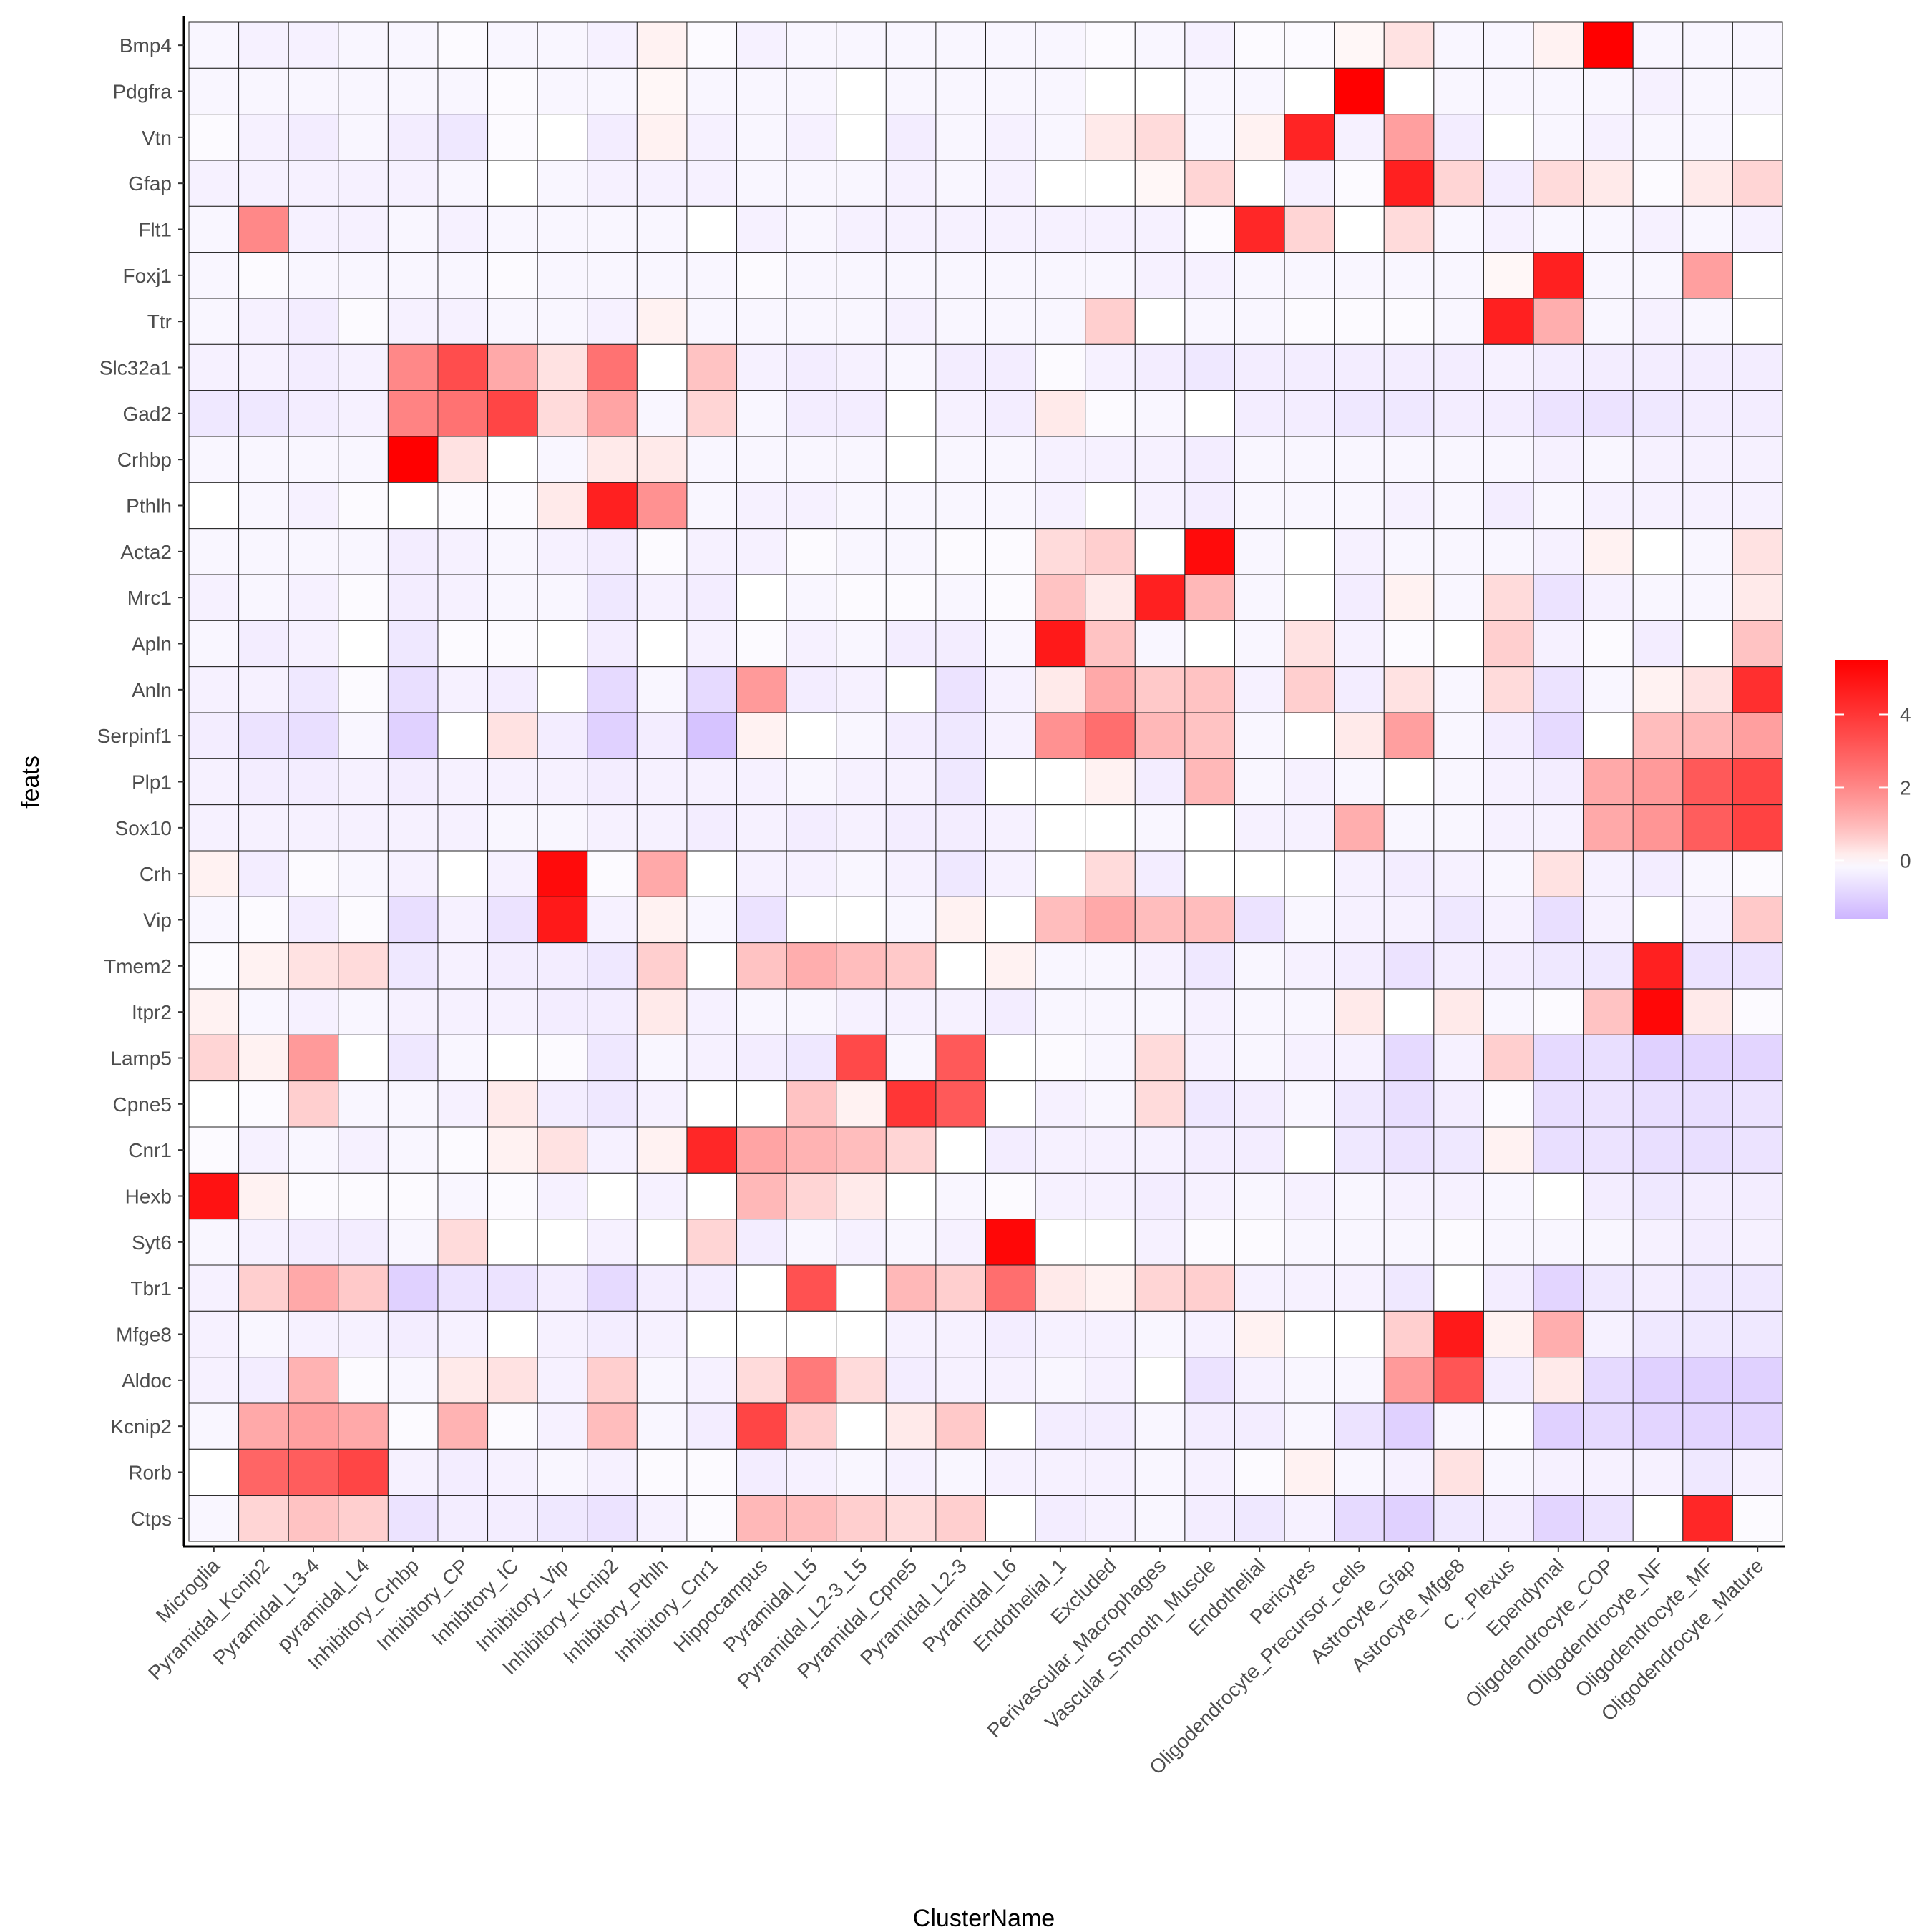 The image size is (1932, 1932). What do you see at coordinates (152, 782) in the screenshot?
I see `y-tick-label: Plp1` at bounding box center [152, 782].